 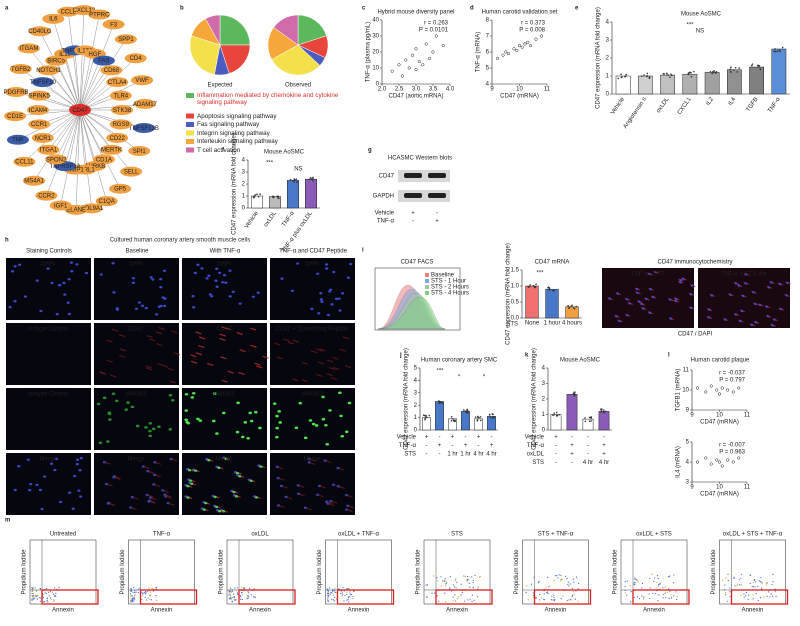 What do you see at coordinates (120, 97) in the screenshot?
I see `node-label: TLR4` at bounding box center [120, 97].